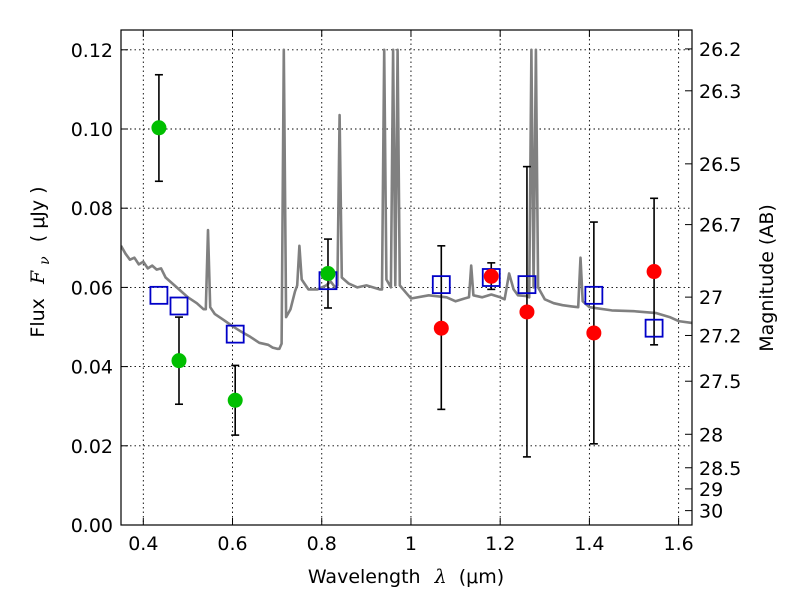 This screenshot has height=600, width=800. Describe the element at coordinates (92, 209) in the screenshot. I see `y-tick-label: 0.08` at that location.